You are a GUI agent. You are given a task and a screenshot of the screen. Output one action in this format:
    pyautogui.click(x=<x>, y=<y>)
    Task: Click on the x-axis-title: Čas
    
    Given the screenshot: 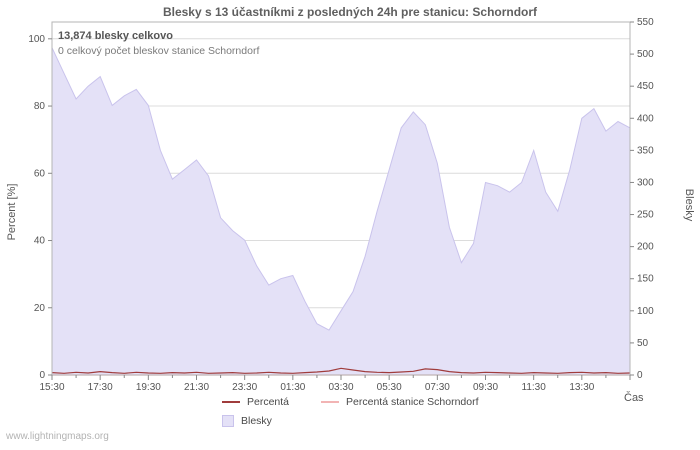 What is the action you would take?
    pyautogui.click(x=634, y=398)
    